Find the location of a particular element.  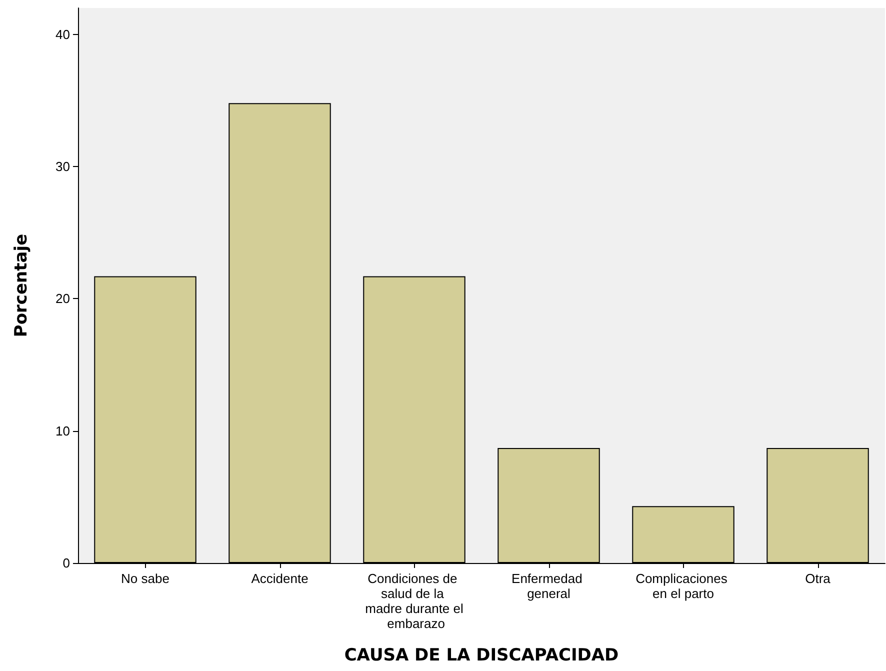

x-tick-label: No sabe is located at coordinates (145, 578).